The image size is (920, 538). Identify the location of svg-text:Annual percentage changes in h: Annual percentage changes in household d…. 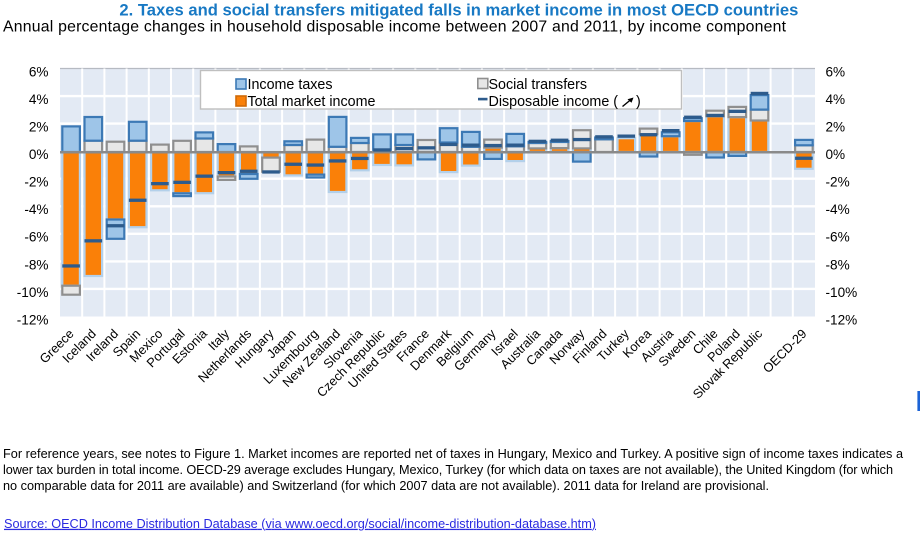
(395, 26).